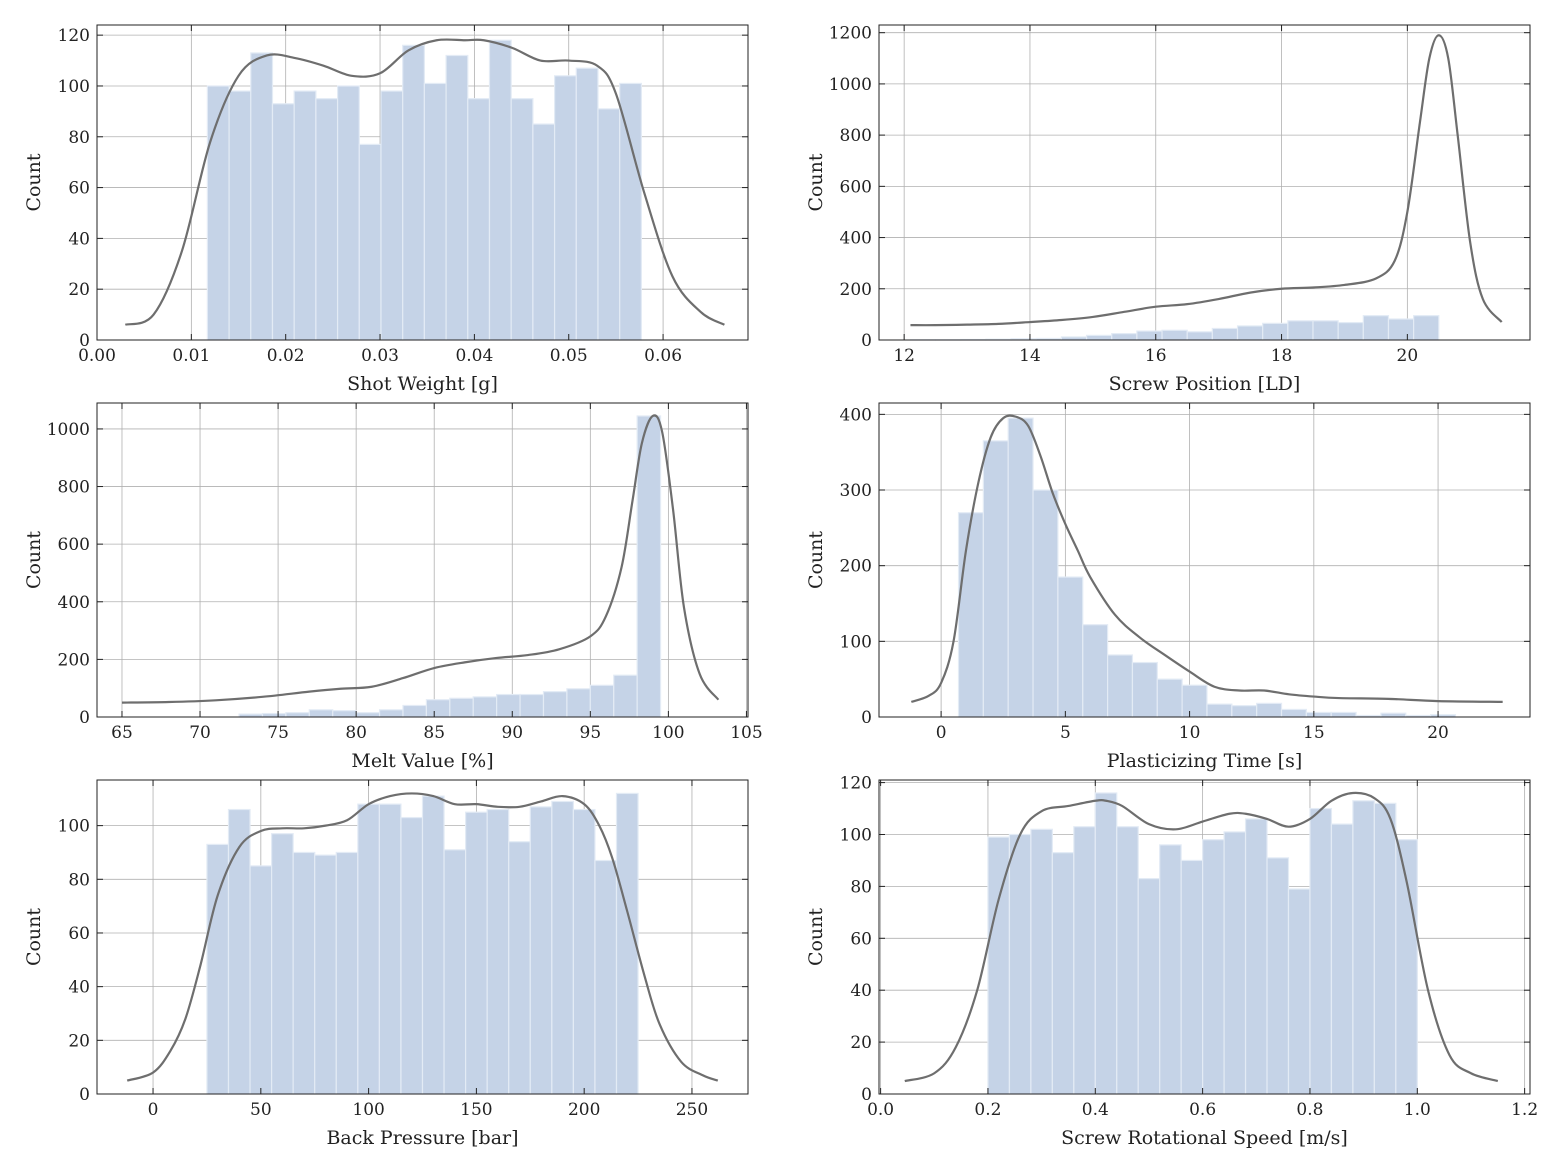 This screenshot has height=1164, width=1558. Describe the element at coordinates (1156, 356) in the screenshot. I see `x-tick-label: 16` at that location.